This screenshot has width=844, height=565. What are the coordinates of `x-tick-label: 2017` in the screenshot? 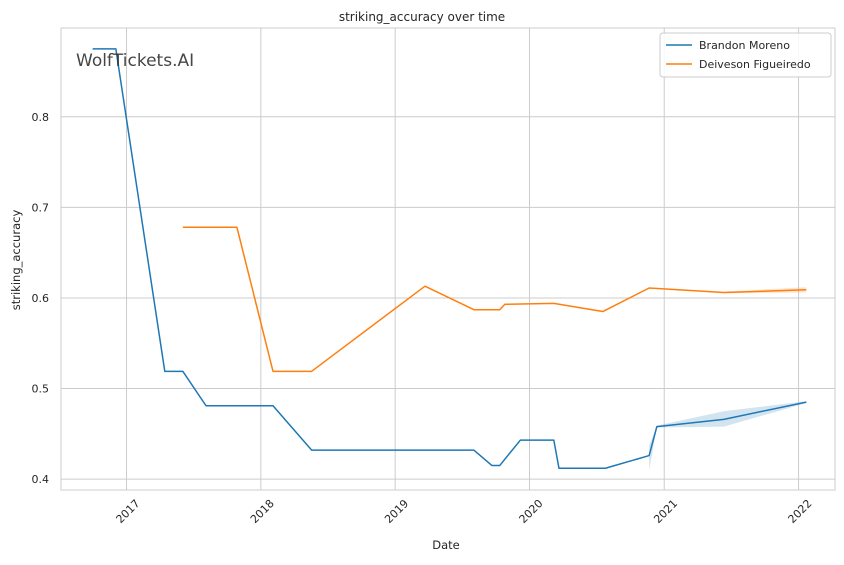 It's located at (128, 511).